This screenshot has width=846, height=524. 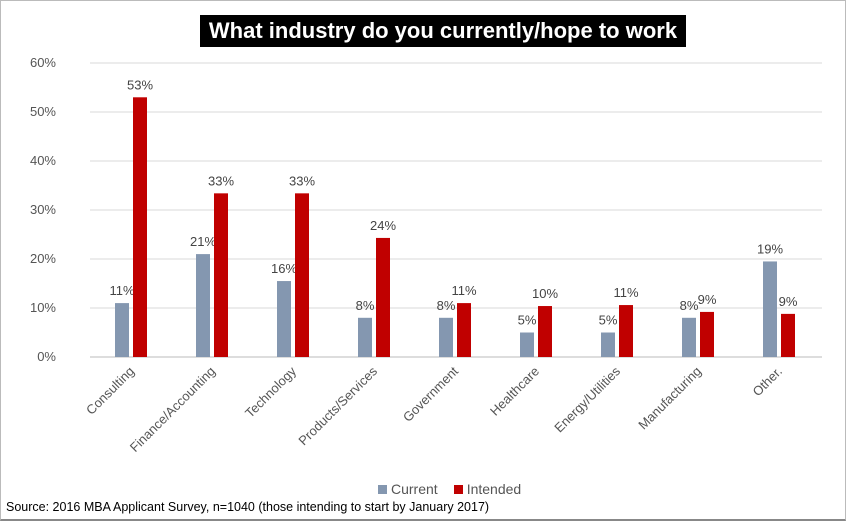 I want to click on x-tick-label: Healthcare, so click(x=514, y=391).